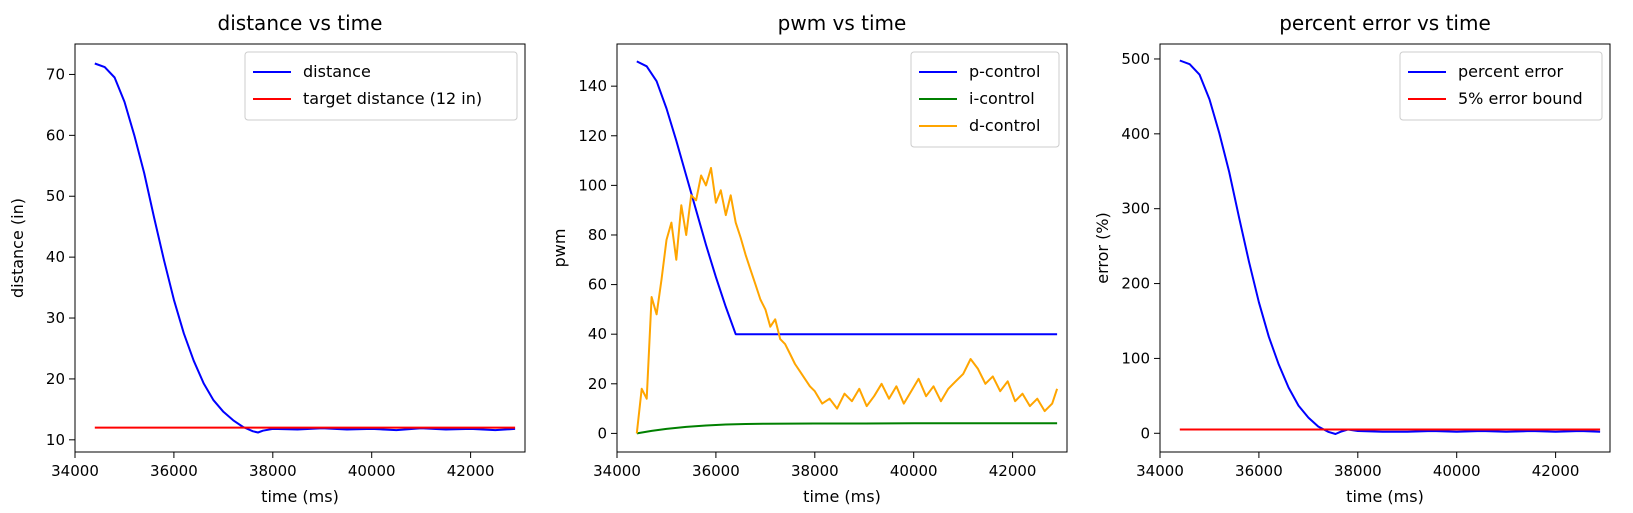 This screenshot has height=513, width=1633. Describe the element at coordinates (592, 136) in the screenshot. I see `y-tick-label: 120` at that location.